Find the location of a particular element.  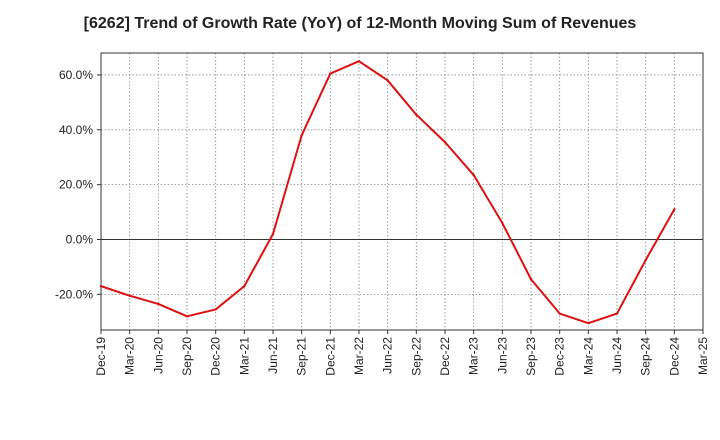

x-tick-label: Dec-20 is located at coordinates (216, 356).